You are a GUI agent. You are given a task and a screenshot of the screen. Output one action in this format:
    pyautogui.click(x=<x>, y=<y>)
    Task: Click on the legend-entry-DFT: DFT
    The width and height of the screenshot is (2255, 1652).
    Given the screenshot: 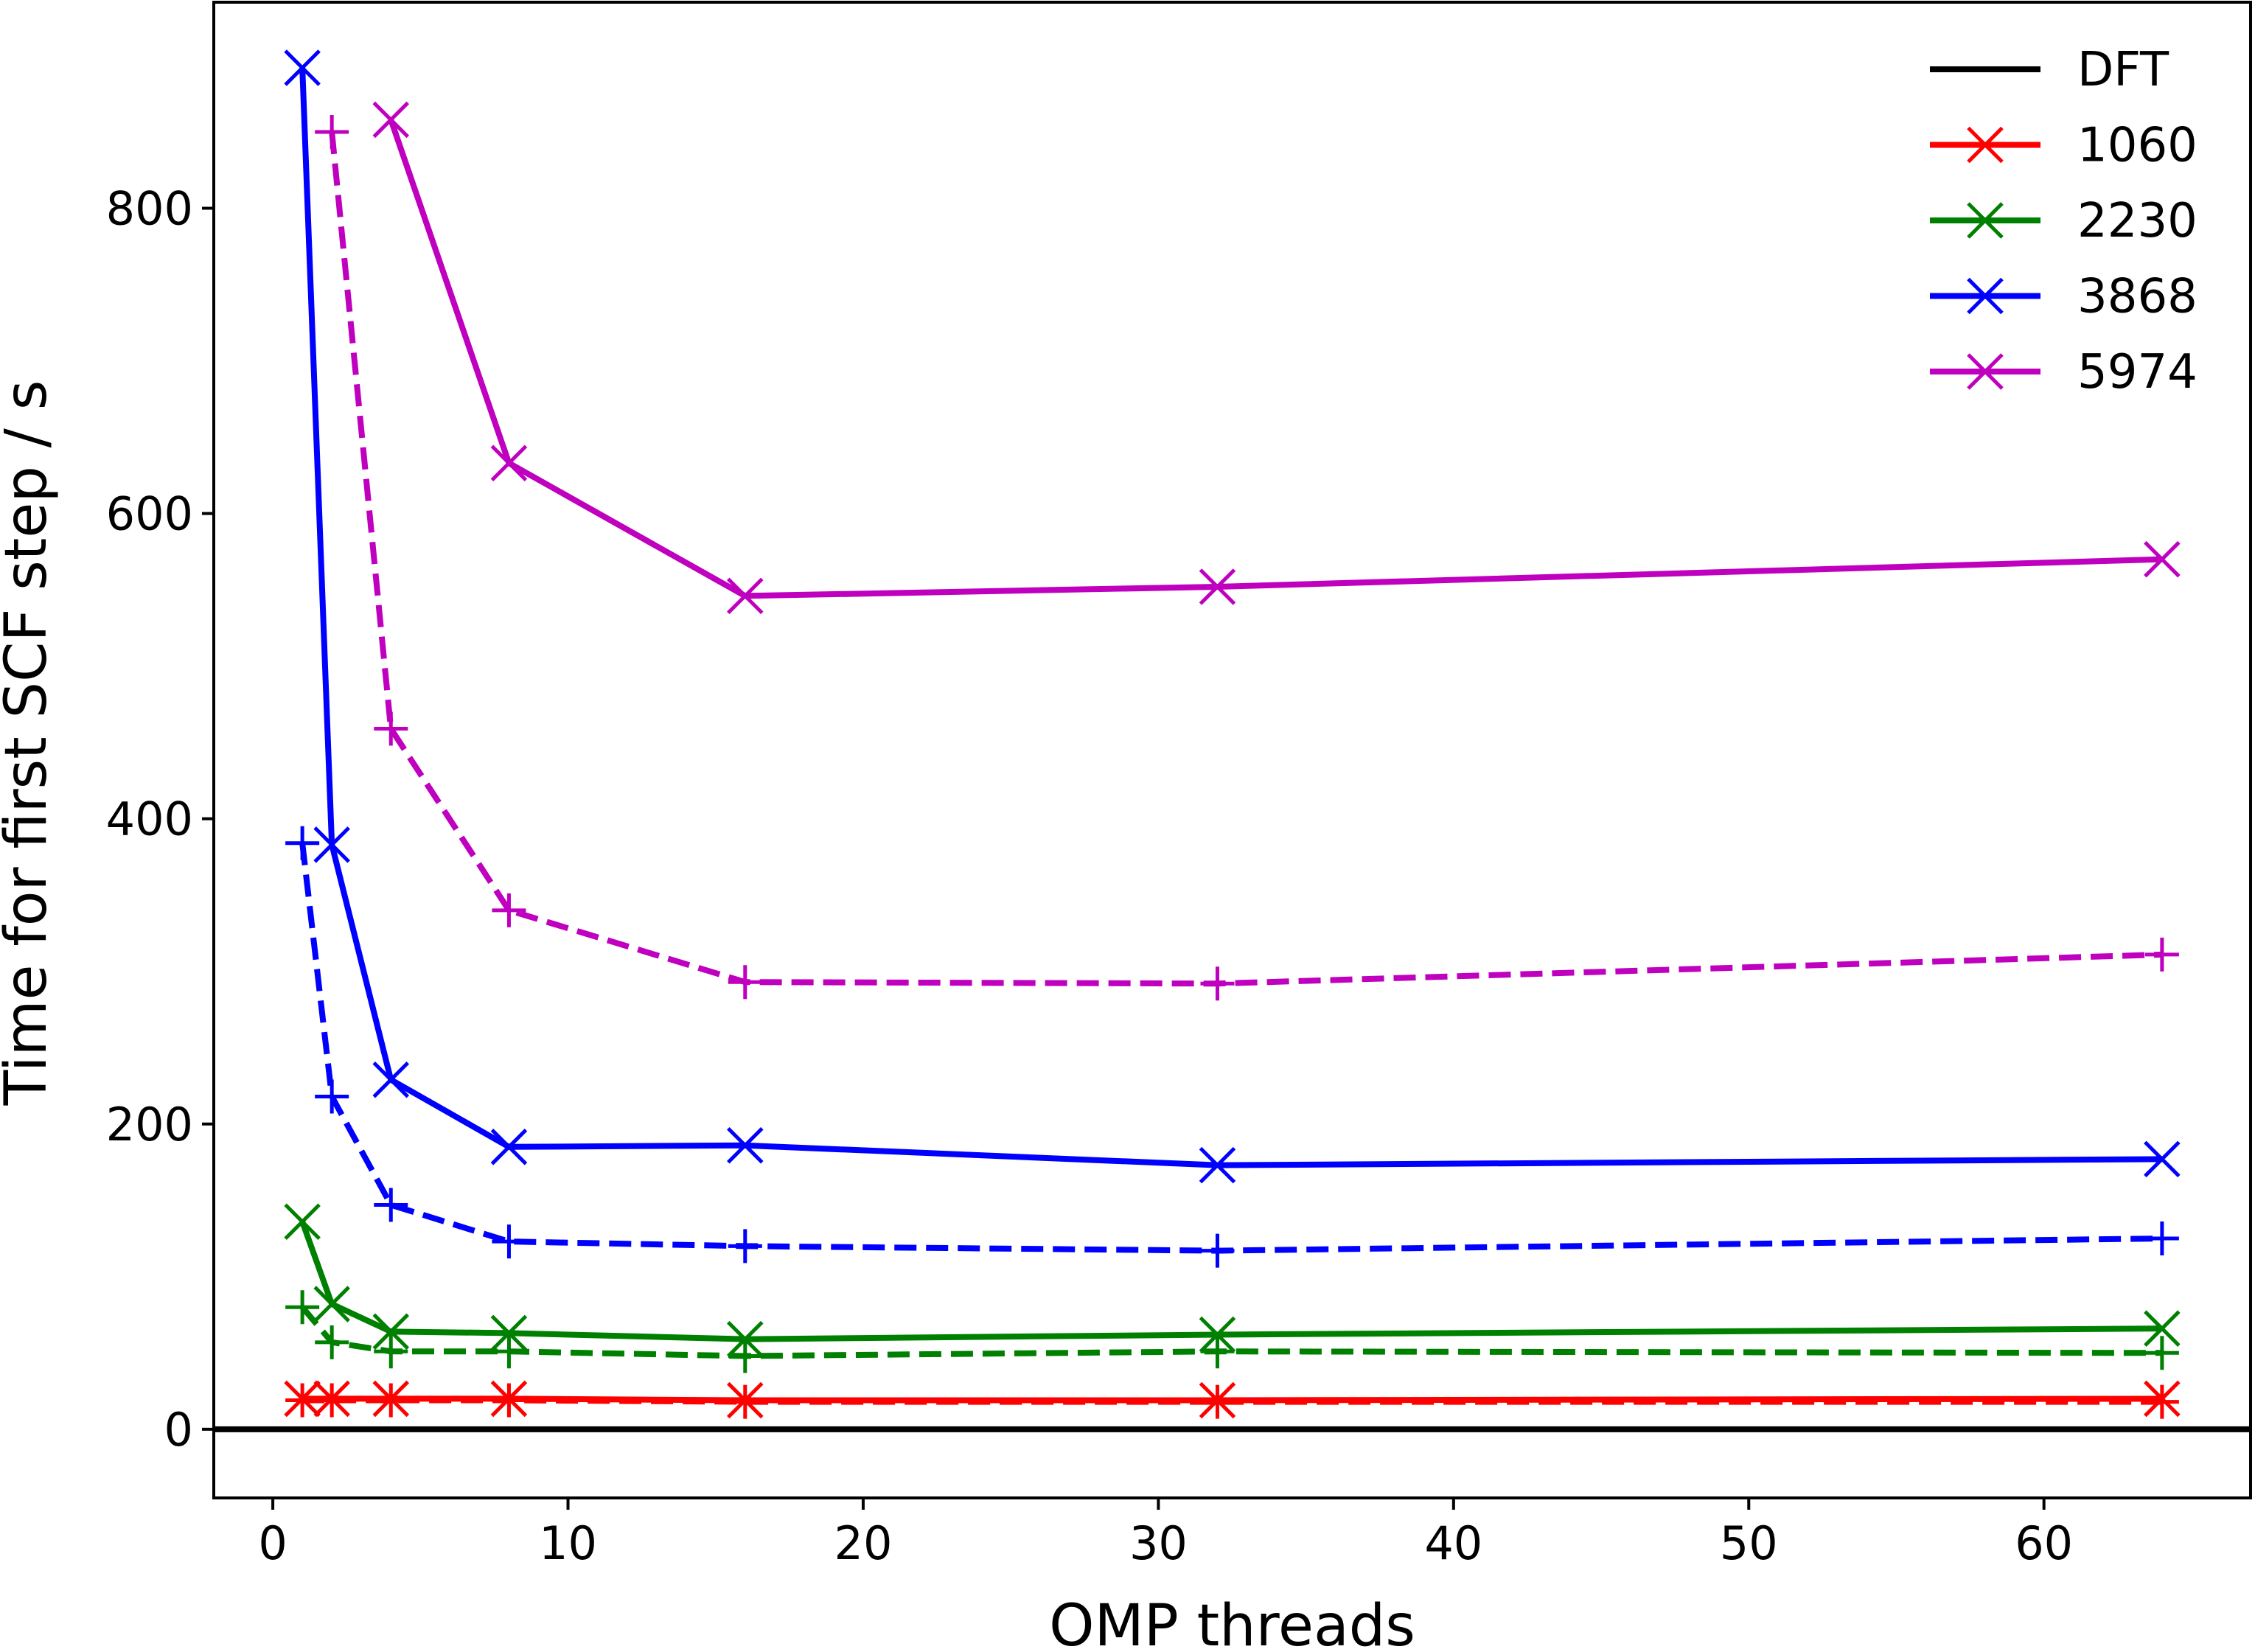 What is the action you would take?
    pyautogui.click(x=2049, y=70)
    